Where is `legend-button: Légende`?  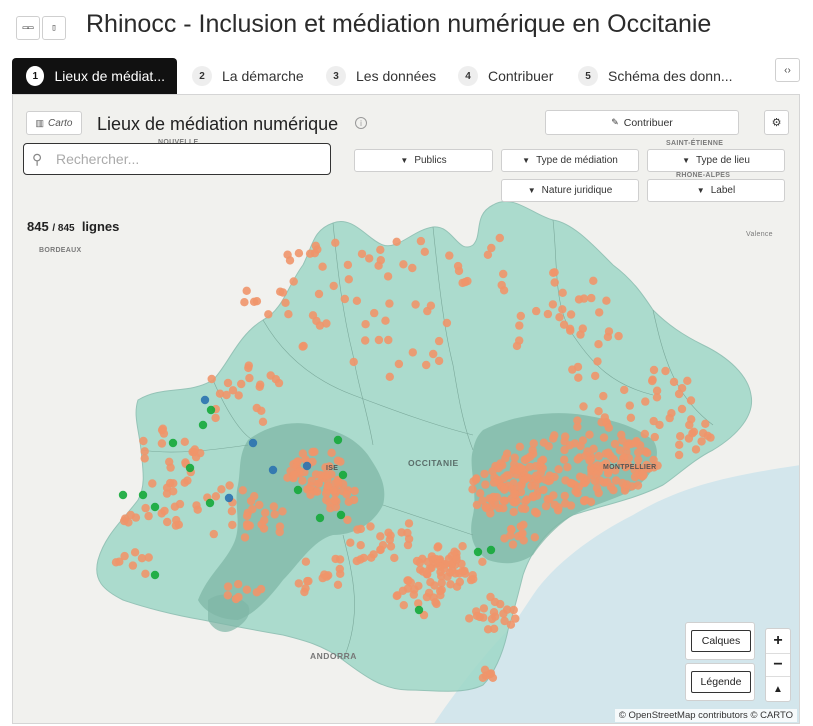 legend-button: Légende is located at coordinates (721, 682).